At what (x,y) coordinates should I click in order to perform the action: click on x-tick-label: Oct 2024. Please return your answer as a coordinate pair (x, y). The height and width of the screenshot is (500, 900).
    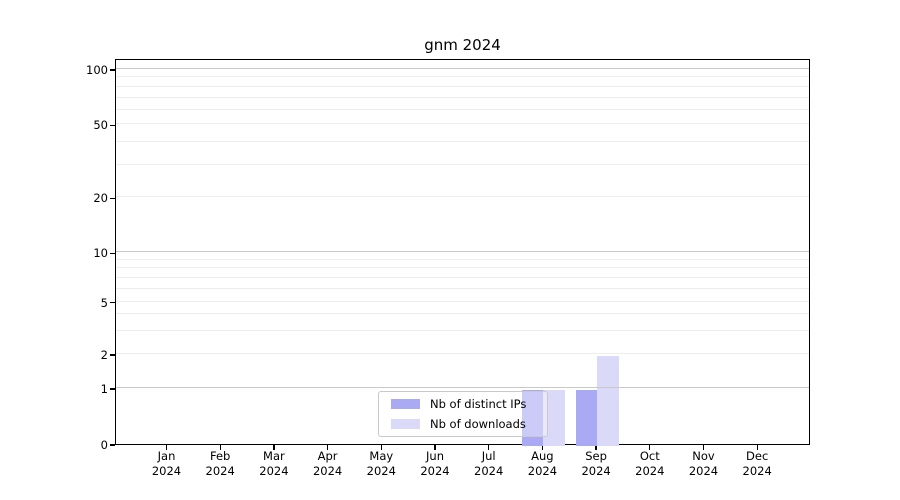
    Looking at the image, I should click on (650, 463).